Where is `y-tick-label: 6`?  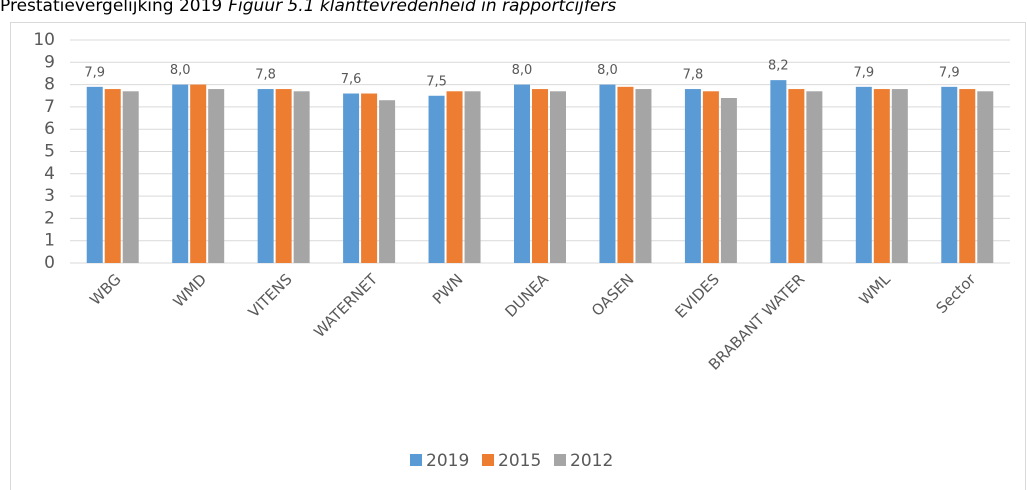
y-tick-label: 6 is located at coordinates (49, 129).